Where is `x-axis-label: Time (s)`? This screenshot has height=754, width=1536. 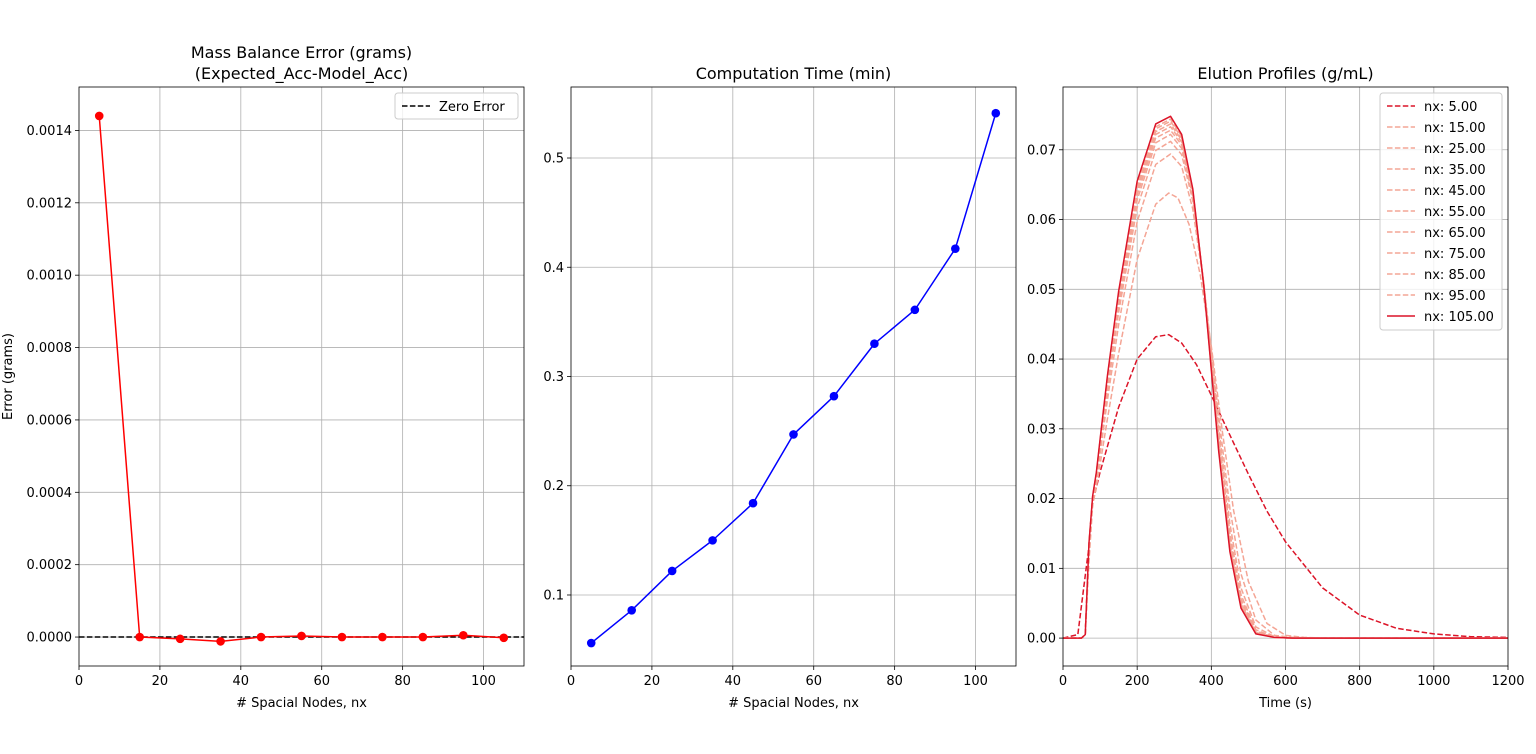 x-axis-label: Time (s) is located at coordinates (1285, 703).